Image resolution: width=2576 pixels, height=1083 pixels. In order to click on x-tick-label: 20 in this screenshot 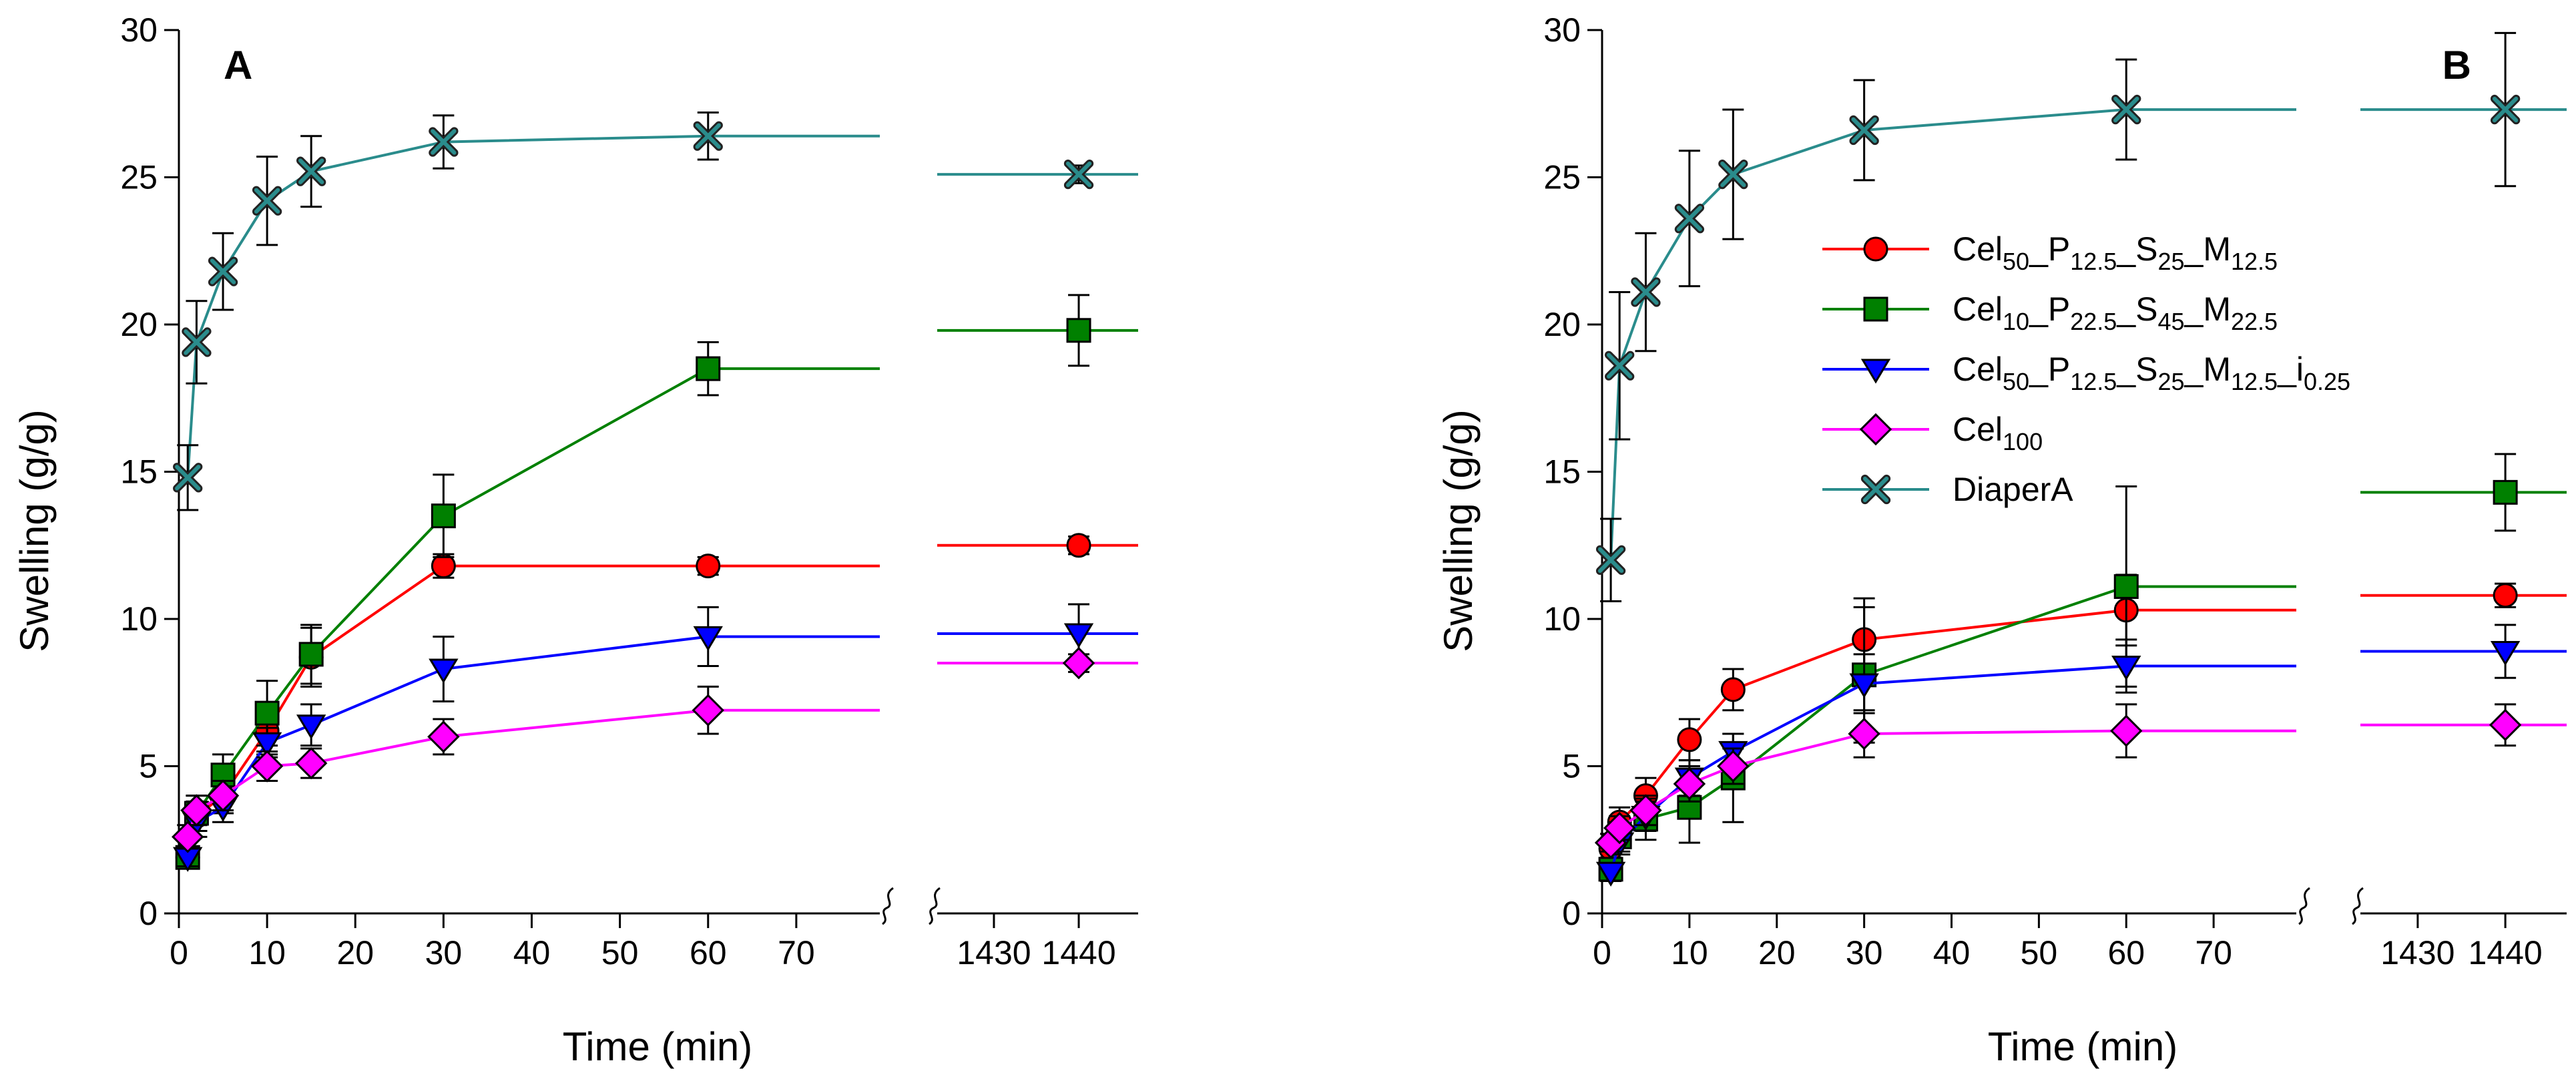, I will do `click(1777, 952)`.